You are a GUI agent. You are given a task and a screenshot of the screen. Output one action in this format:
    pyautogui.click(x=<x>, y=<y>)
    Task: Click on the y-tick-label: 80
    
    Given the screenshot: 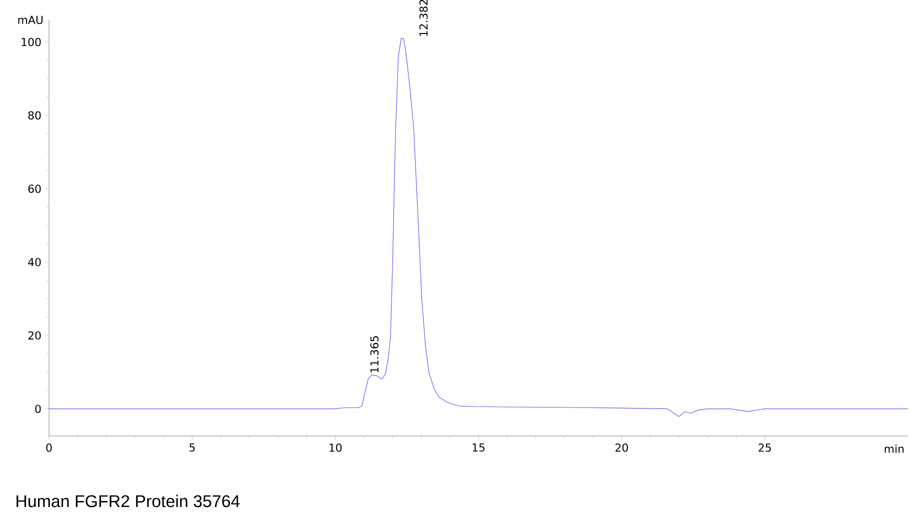 What is the action you would take?
    pyautogui.click(x=34, y=115)
    